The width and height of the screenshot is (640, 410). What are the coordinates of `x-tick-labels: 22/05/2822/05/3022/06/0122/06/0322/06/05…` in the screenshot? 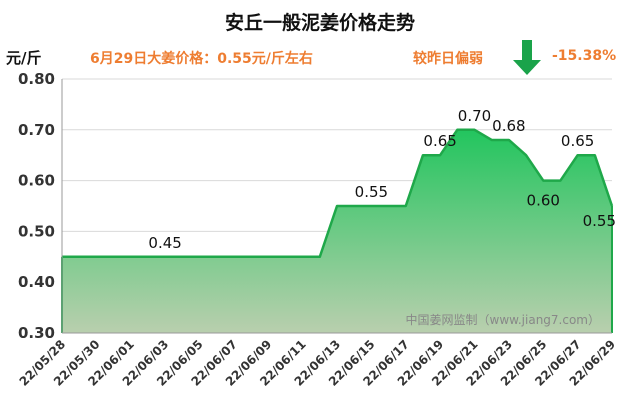 It's located at (318, 363).